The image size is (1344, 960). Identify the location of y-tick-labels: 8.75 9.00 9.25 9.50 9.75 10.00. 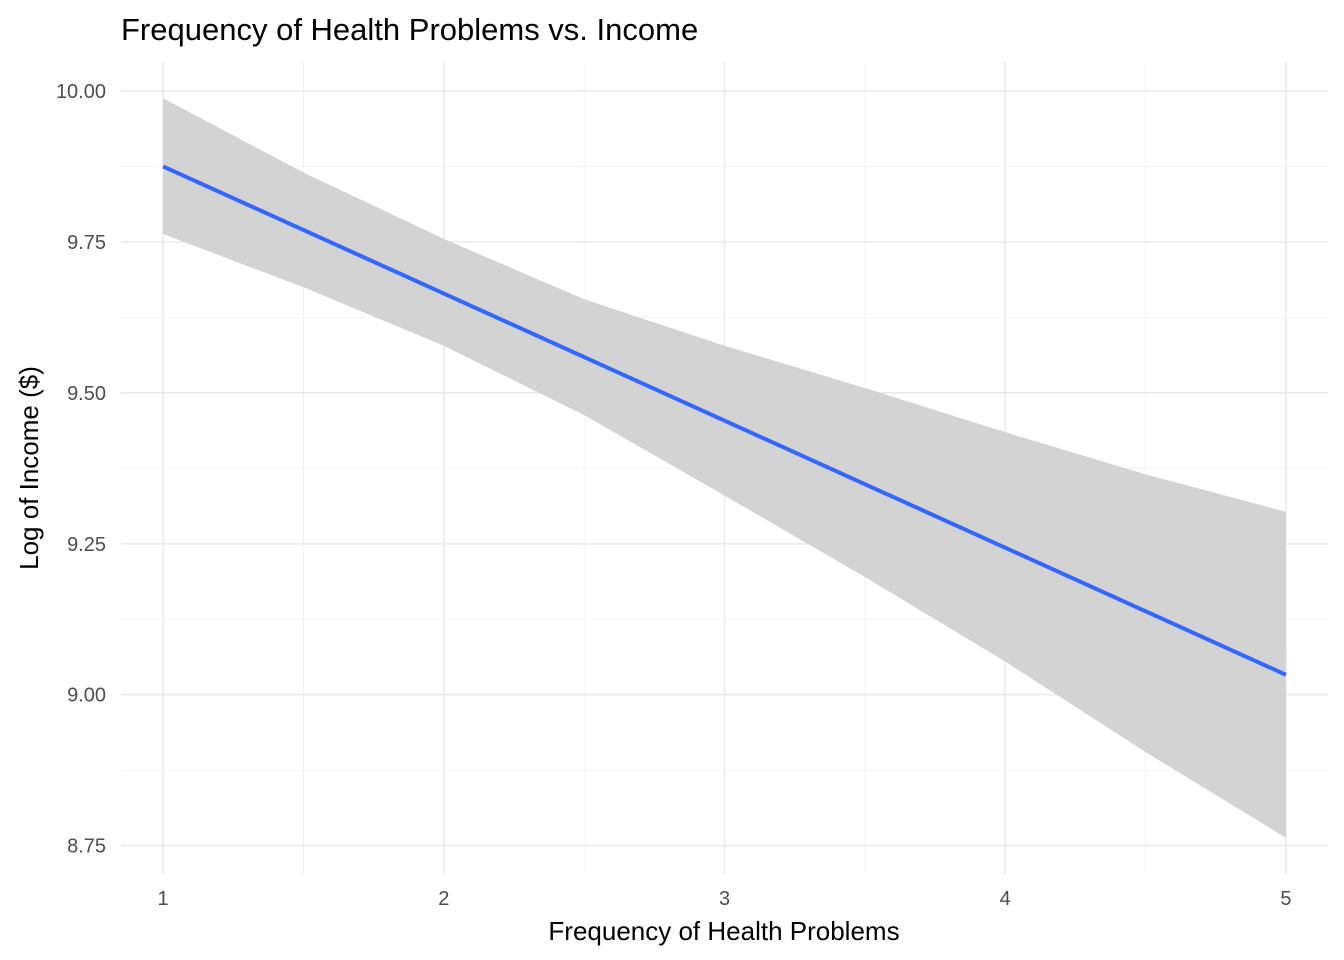
(81, 469).